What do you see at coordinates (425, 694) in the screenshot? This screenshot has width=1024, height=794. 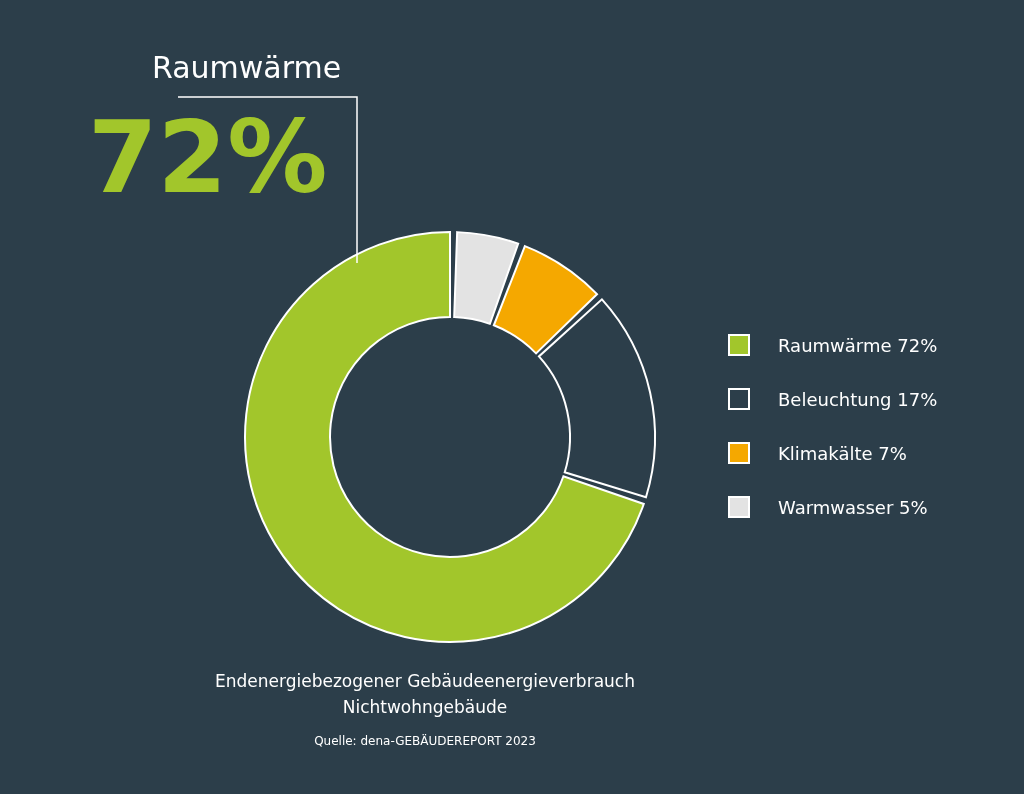 I see `text: Endenergiebezogener Gebäudeenergieverbrauch Nichtwohngebäude` at bounding box center [425, 694].